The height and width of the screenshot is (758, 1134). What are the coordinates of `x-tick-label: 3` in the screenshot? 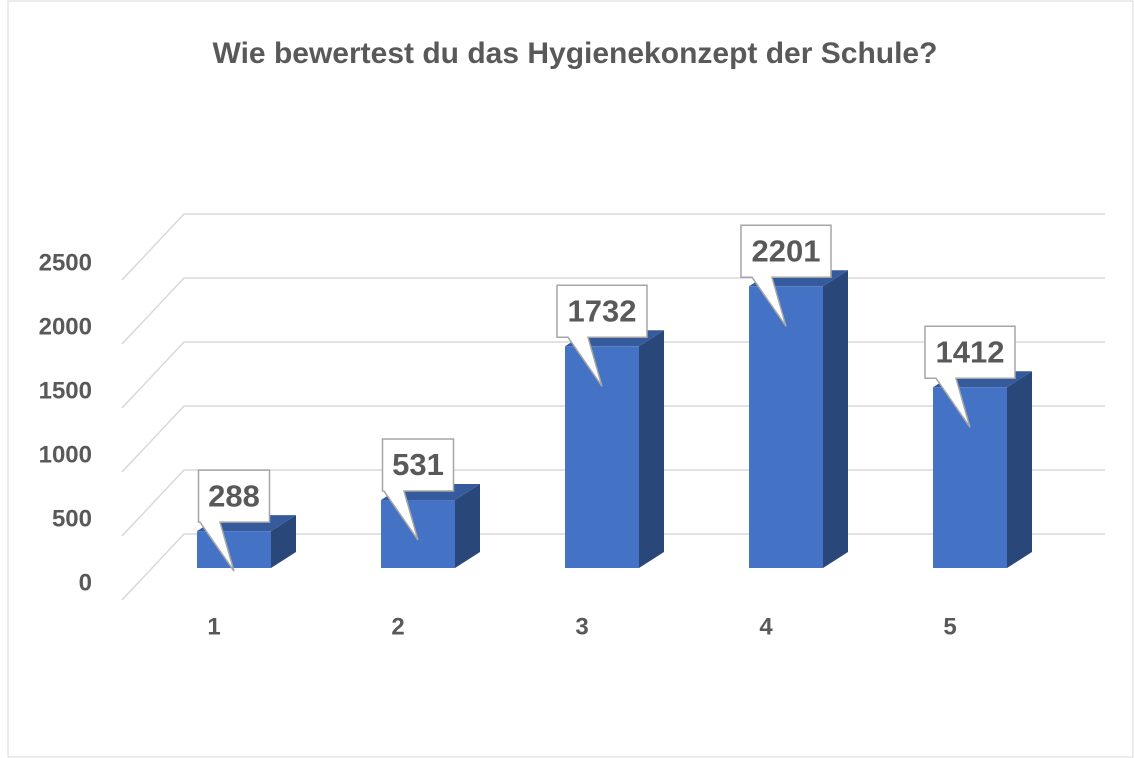 It's located at (581, 626).